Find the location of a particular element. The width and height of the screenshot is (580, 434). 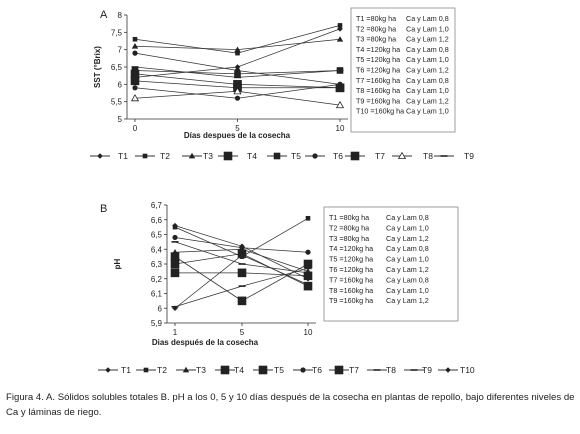

x-tick-label: 0 is located at coordinates (135, 128).